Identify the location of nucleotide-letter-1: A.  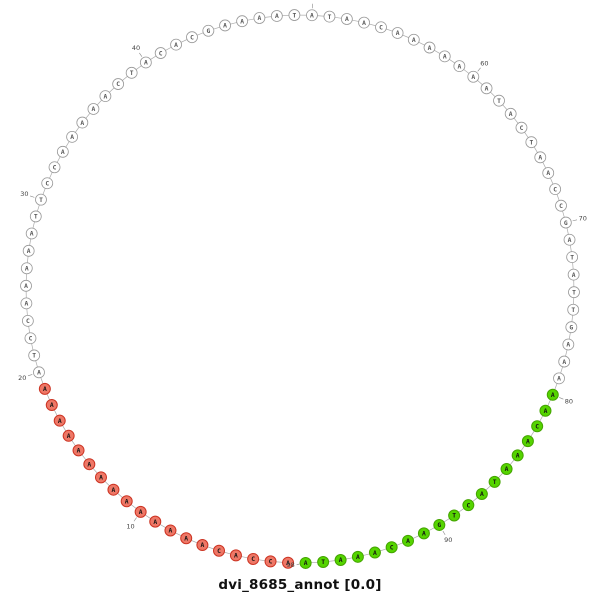
(288, 563).